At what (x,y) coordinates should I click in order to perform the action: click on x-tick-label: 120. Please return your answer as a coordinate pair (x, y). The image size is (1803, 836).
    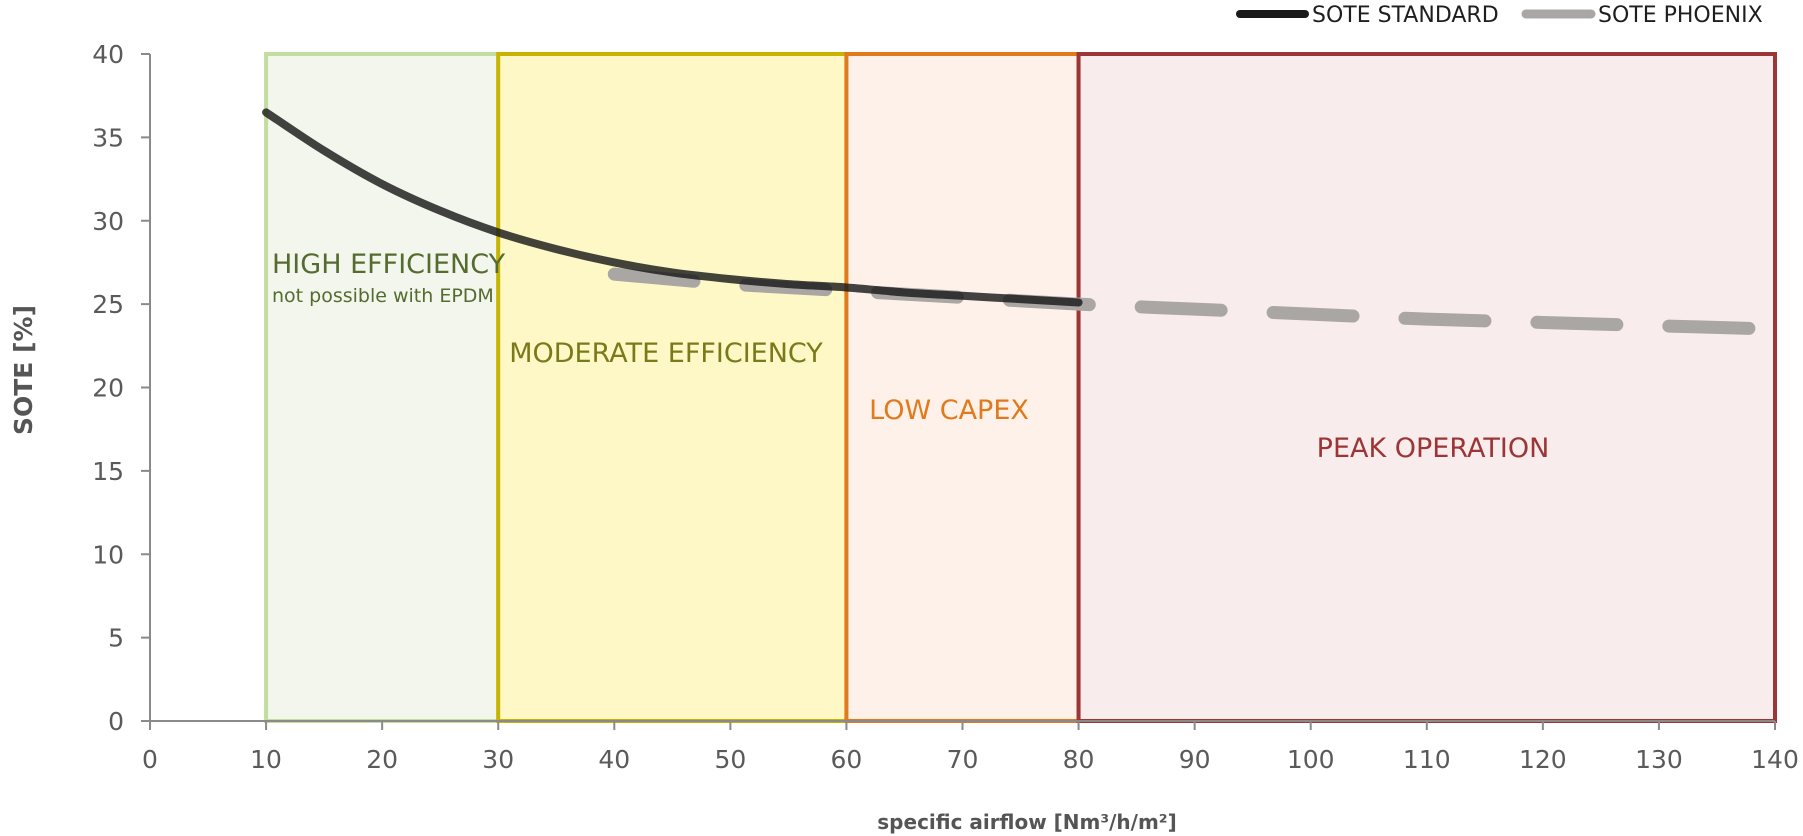
    Looking at the image, I should click on (1543, 759).